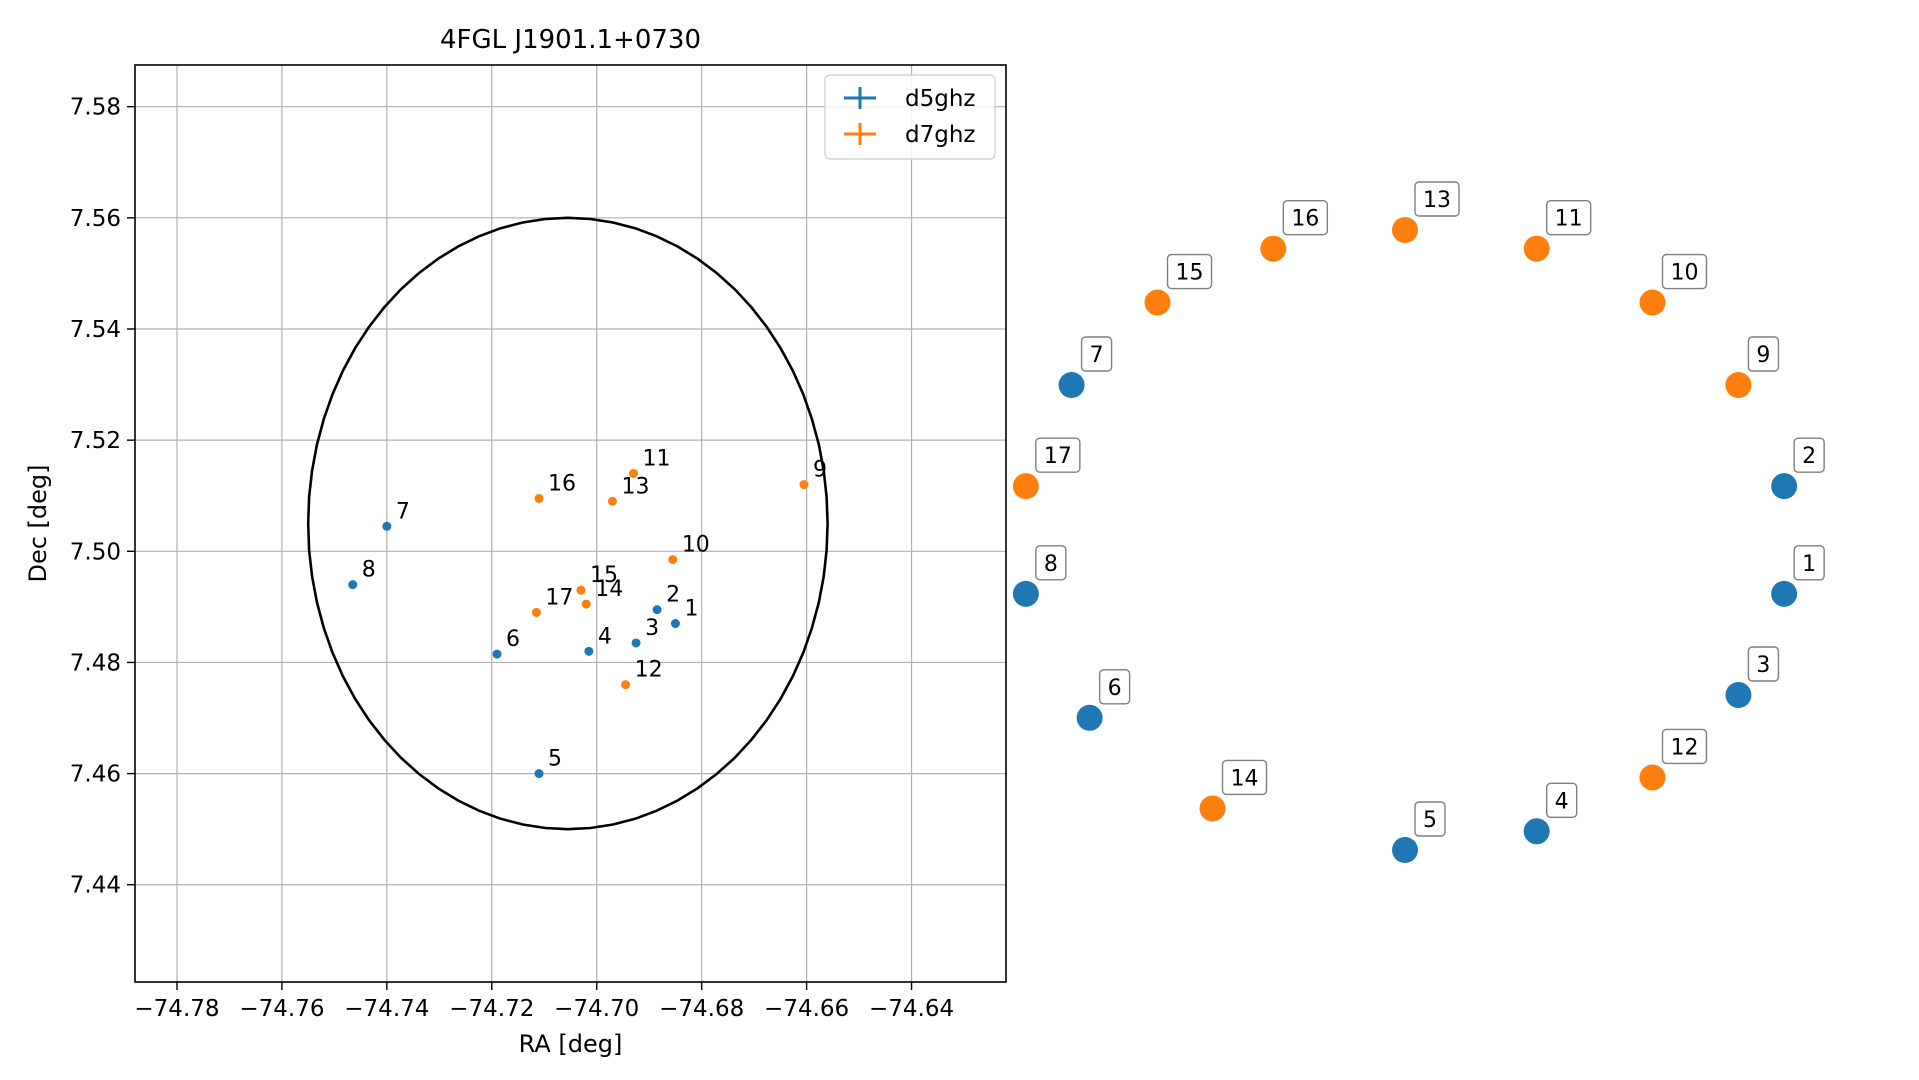  Describe the element at coordinates (386, 1009) in the screenshot. I see `x-tick-label: −74.74` at that location.